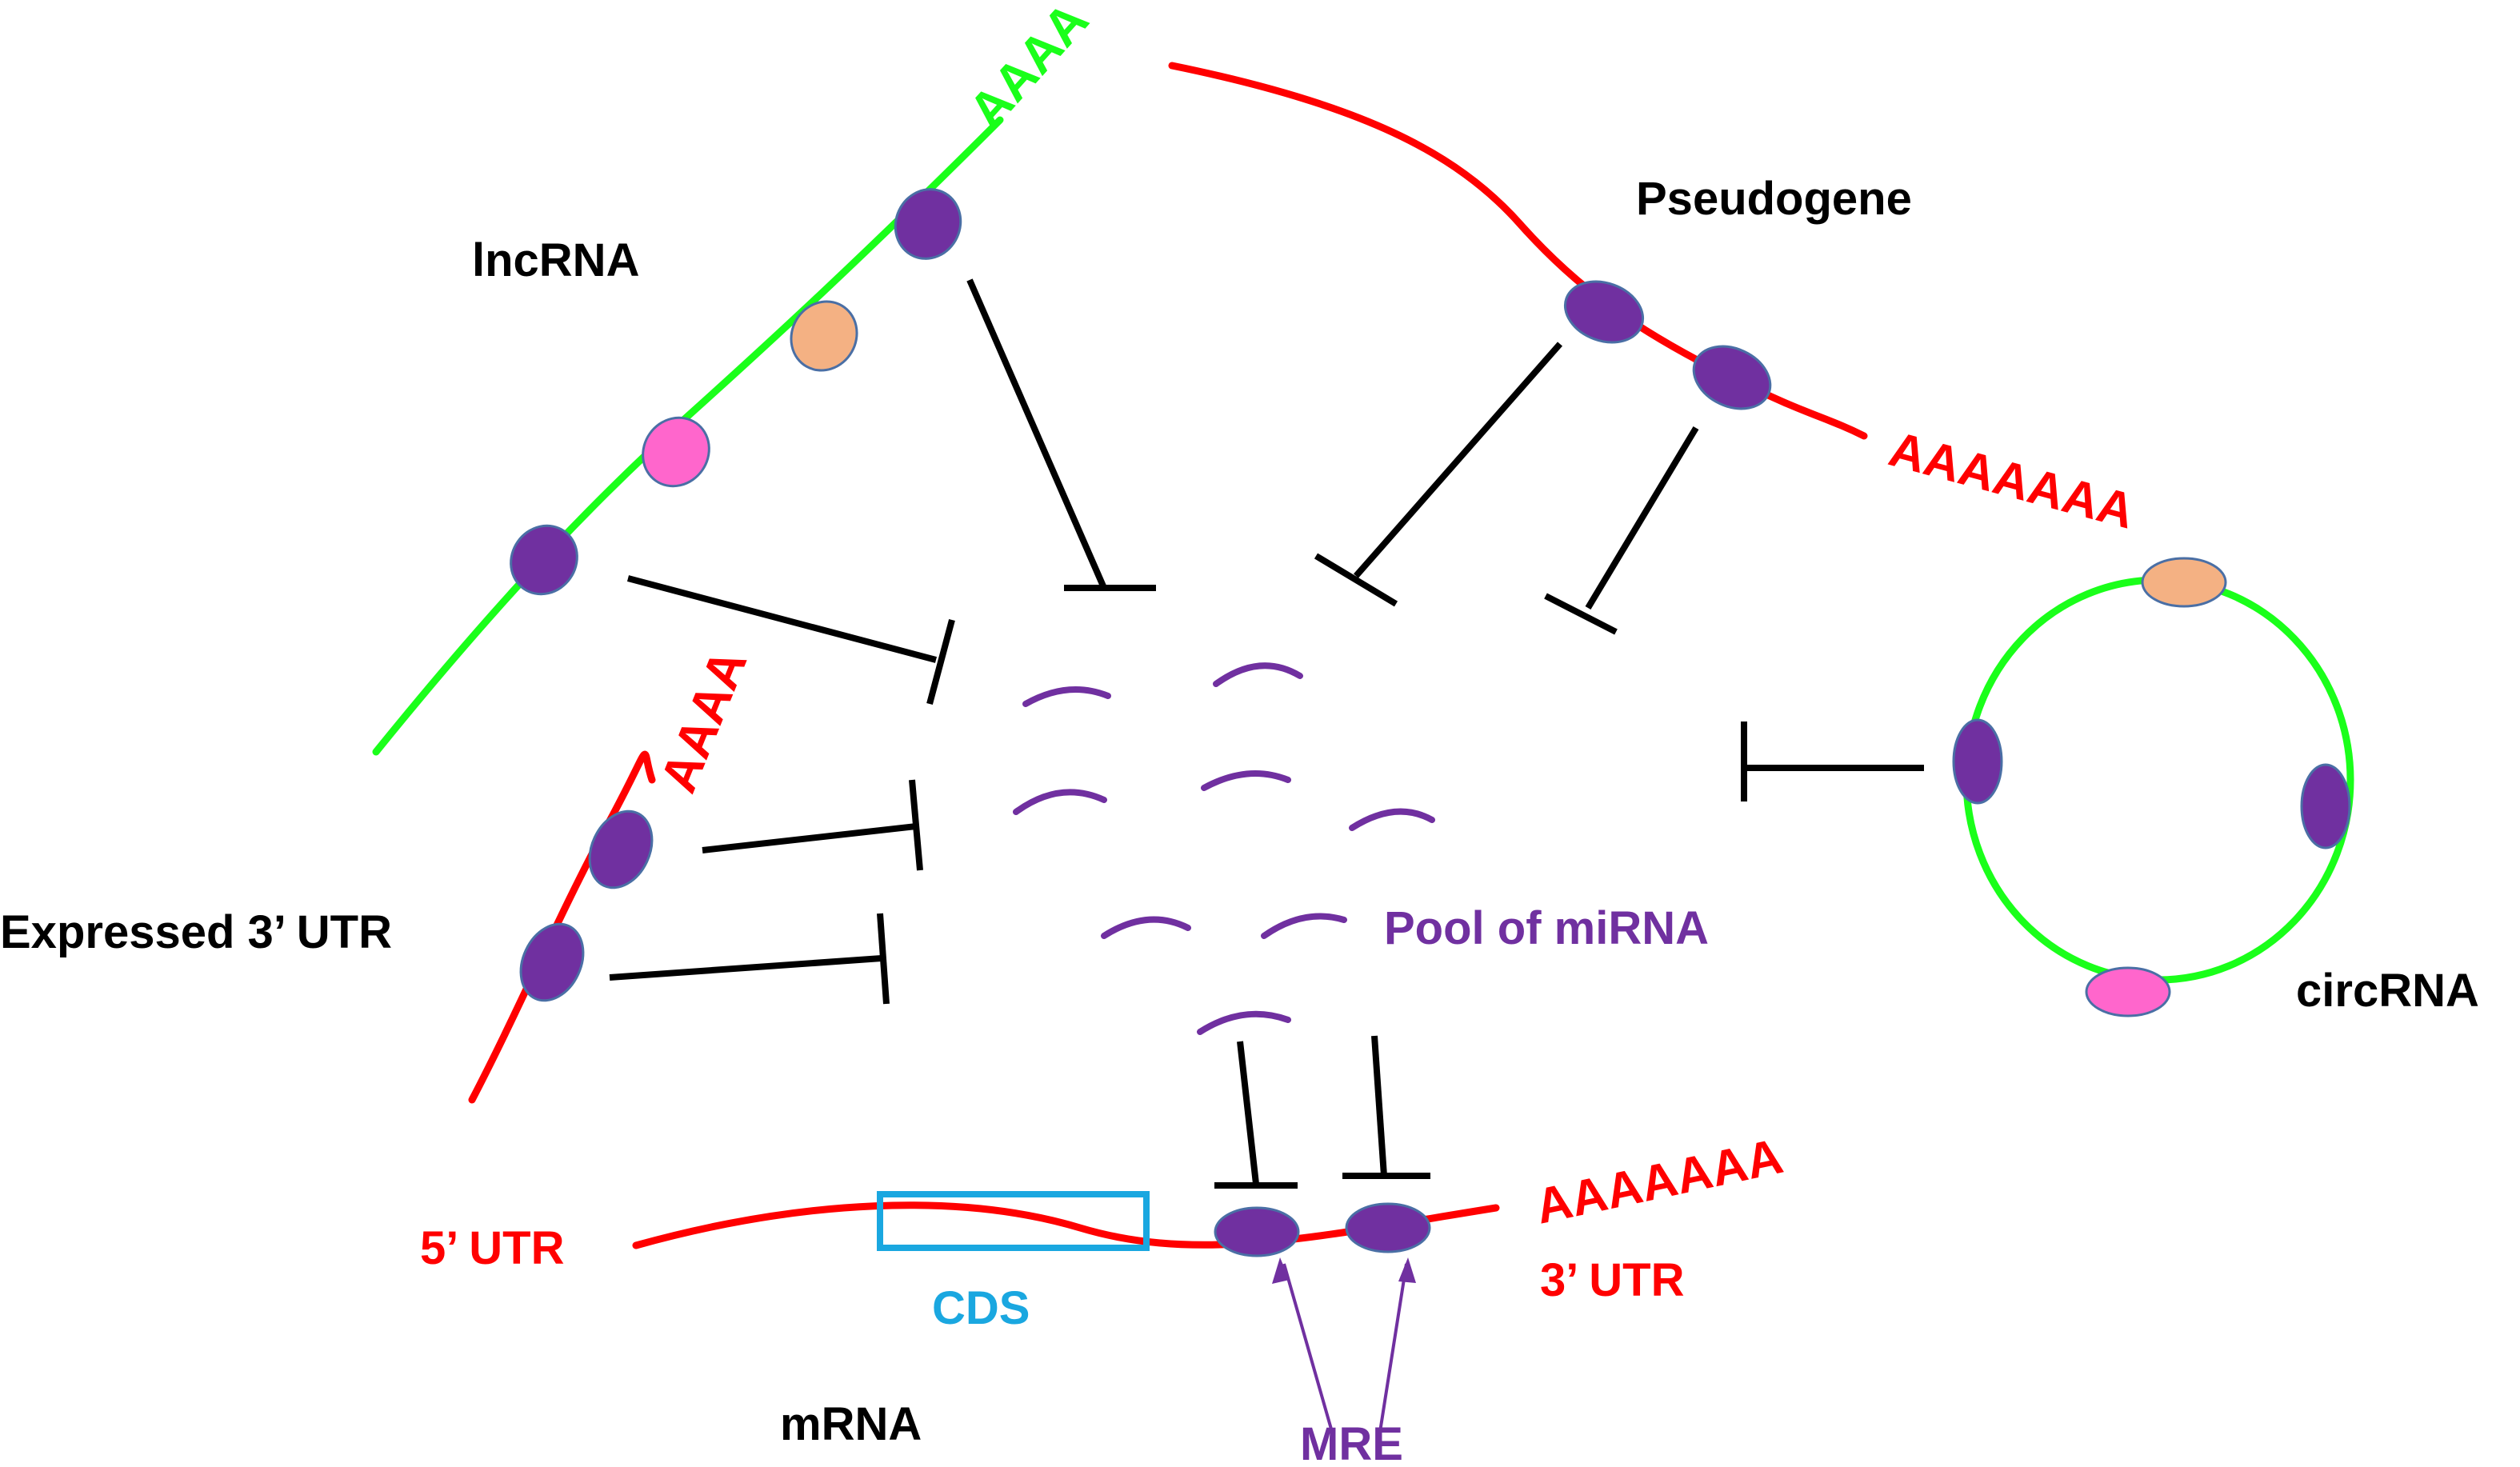  Describe the element at coordinates (1518, 251) in the screenshot. I see `pseudogene-strand` at that location.